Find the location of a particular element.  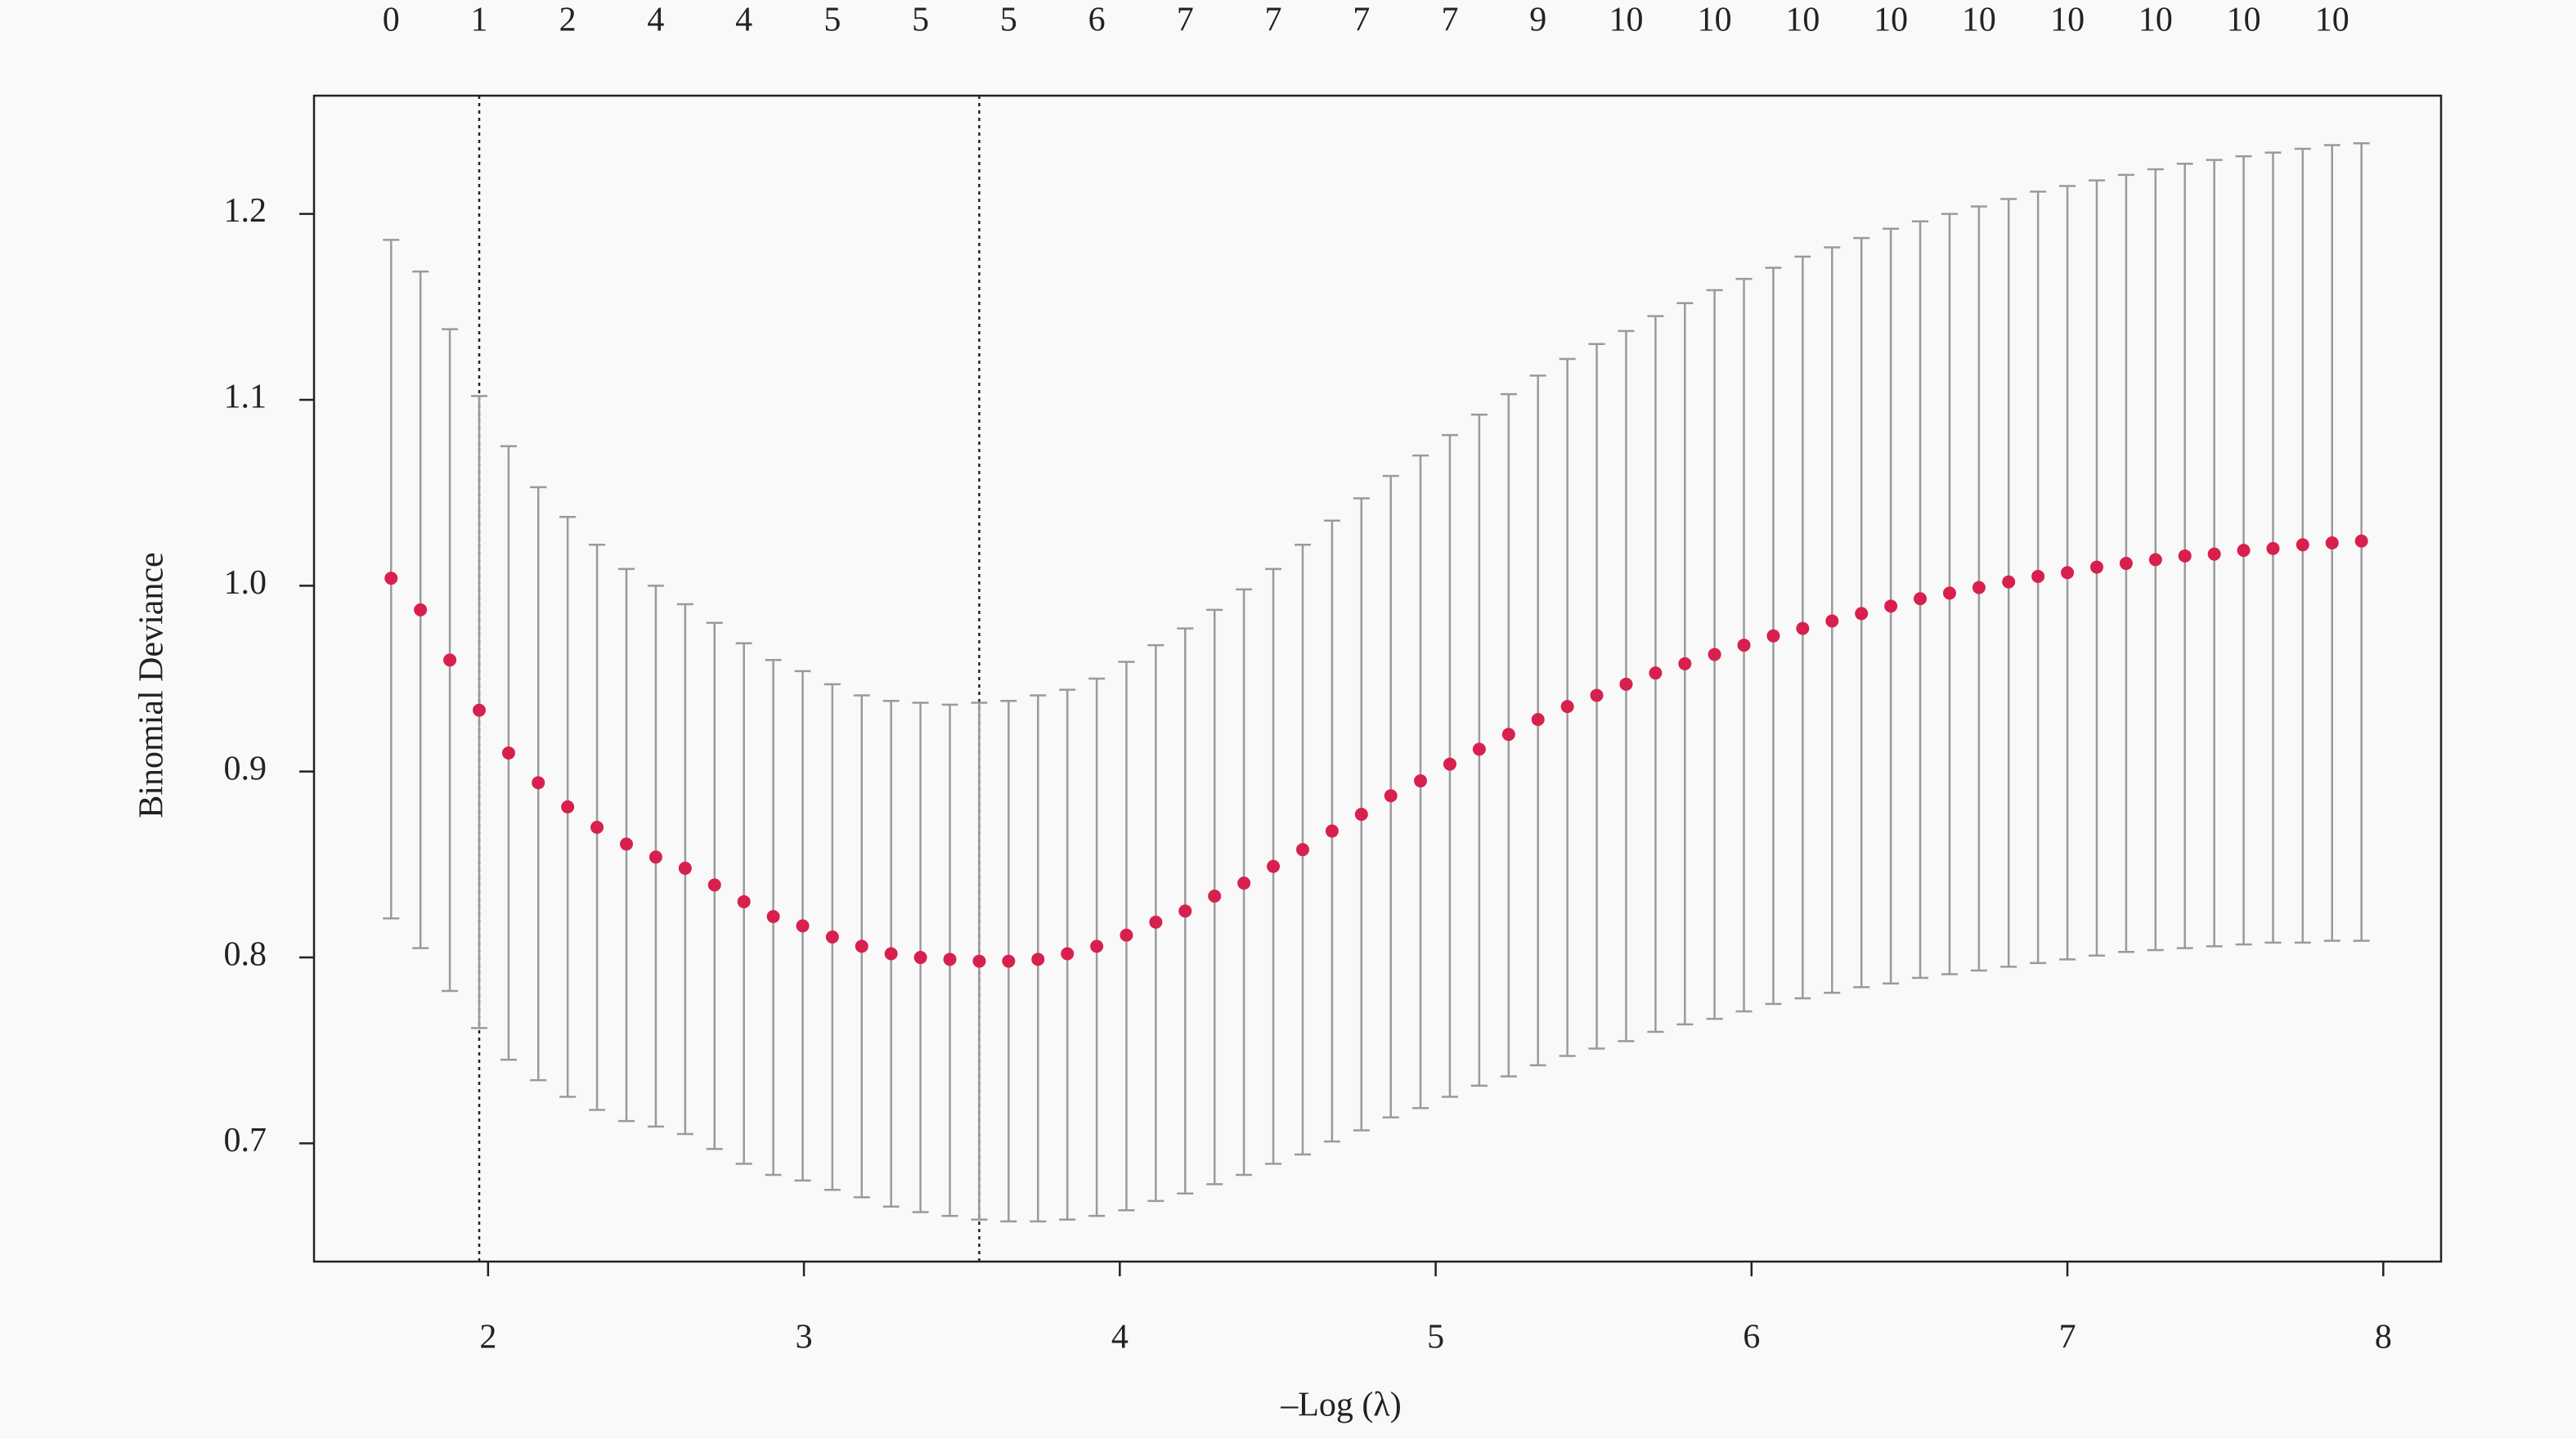

y-tick-label: 1.1 is located at coordinates (245, 397).